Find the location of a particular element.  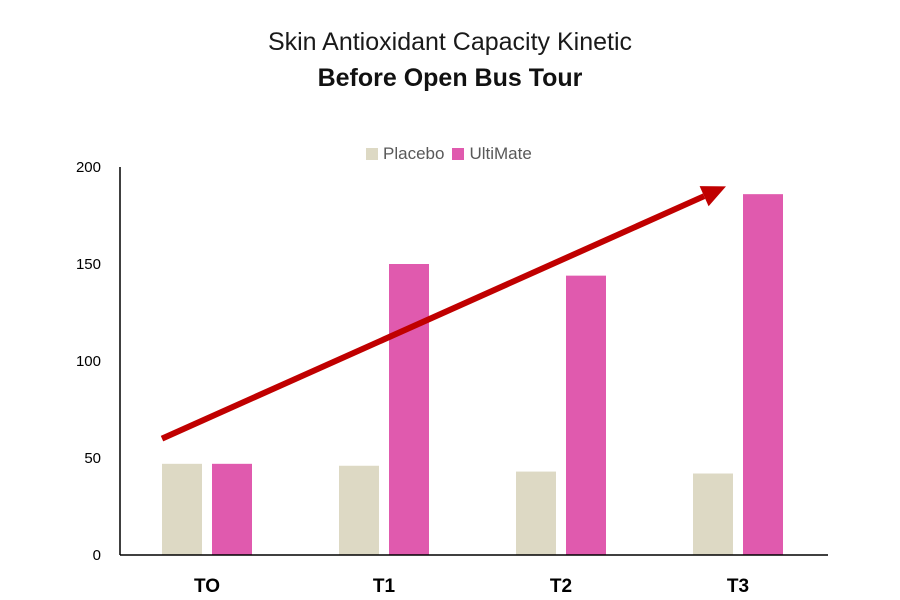

x-tick-label-t3: T3 is located at coordinates (738, 586).